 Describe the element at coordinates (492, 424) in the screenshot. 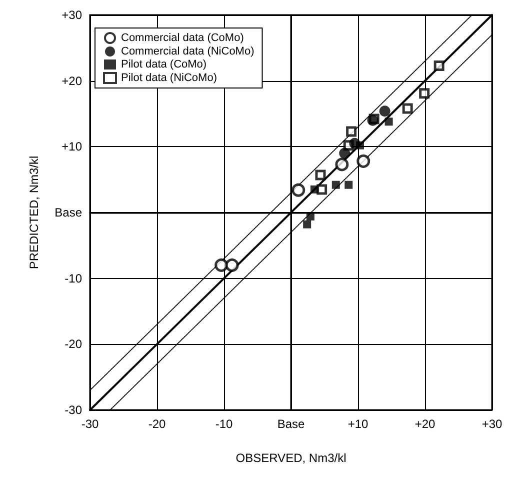

I see `x-tick-label: +30` at that location.